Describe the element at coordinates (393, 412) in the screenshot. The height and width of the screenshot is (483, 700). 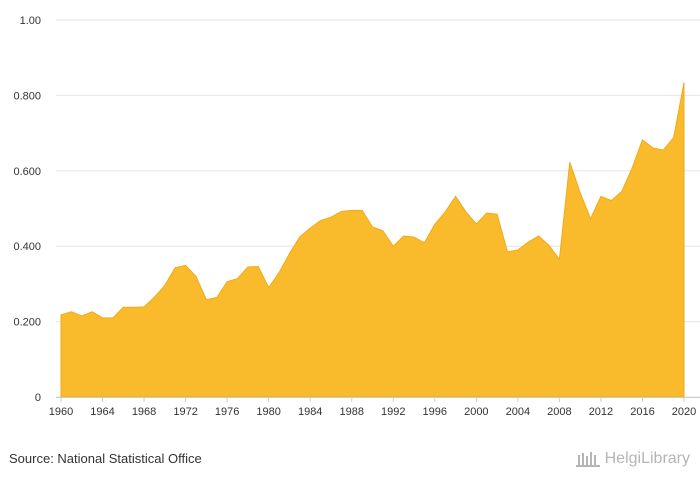
I see `x-tick-label: 1992` at that location.